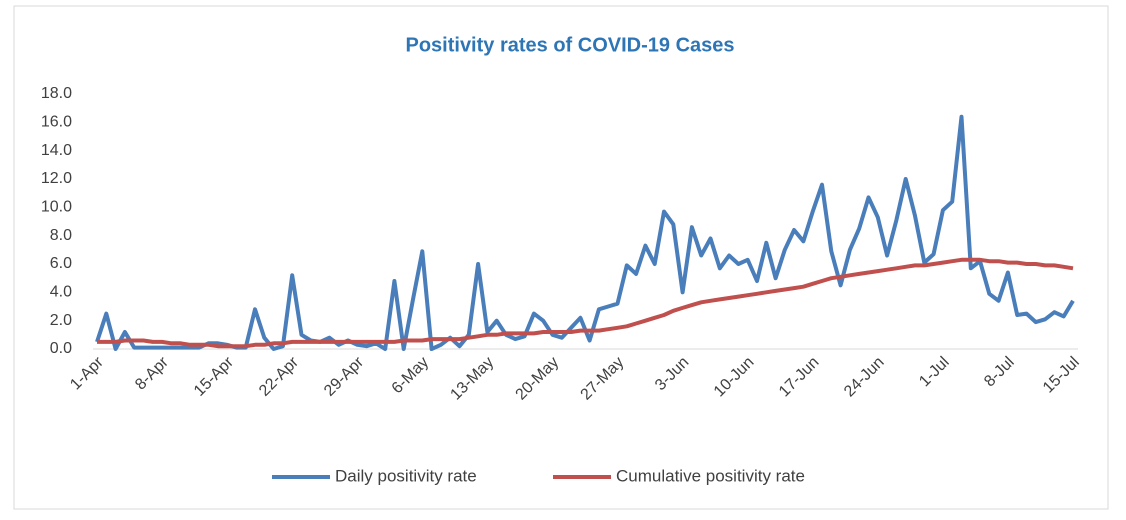 The width and height of the screenshot is (1126, 520). I want to click on y-tick-label: 14.0, so click(56, 150).